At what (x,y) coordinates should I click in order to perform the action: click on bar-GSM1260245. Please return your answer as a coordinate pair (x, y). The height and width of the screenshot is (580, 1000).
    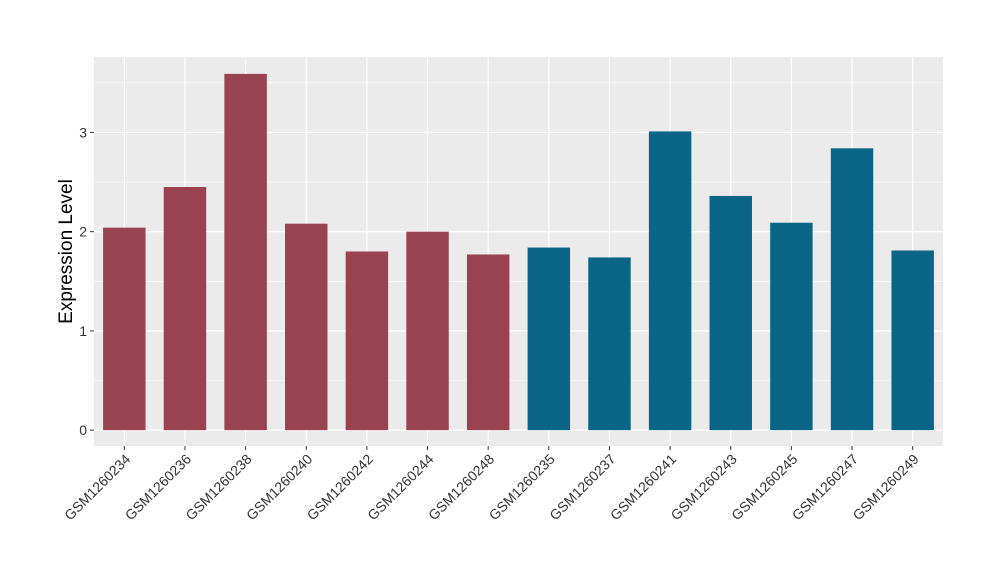
    Looking at the image, I should click on (791, 326).